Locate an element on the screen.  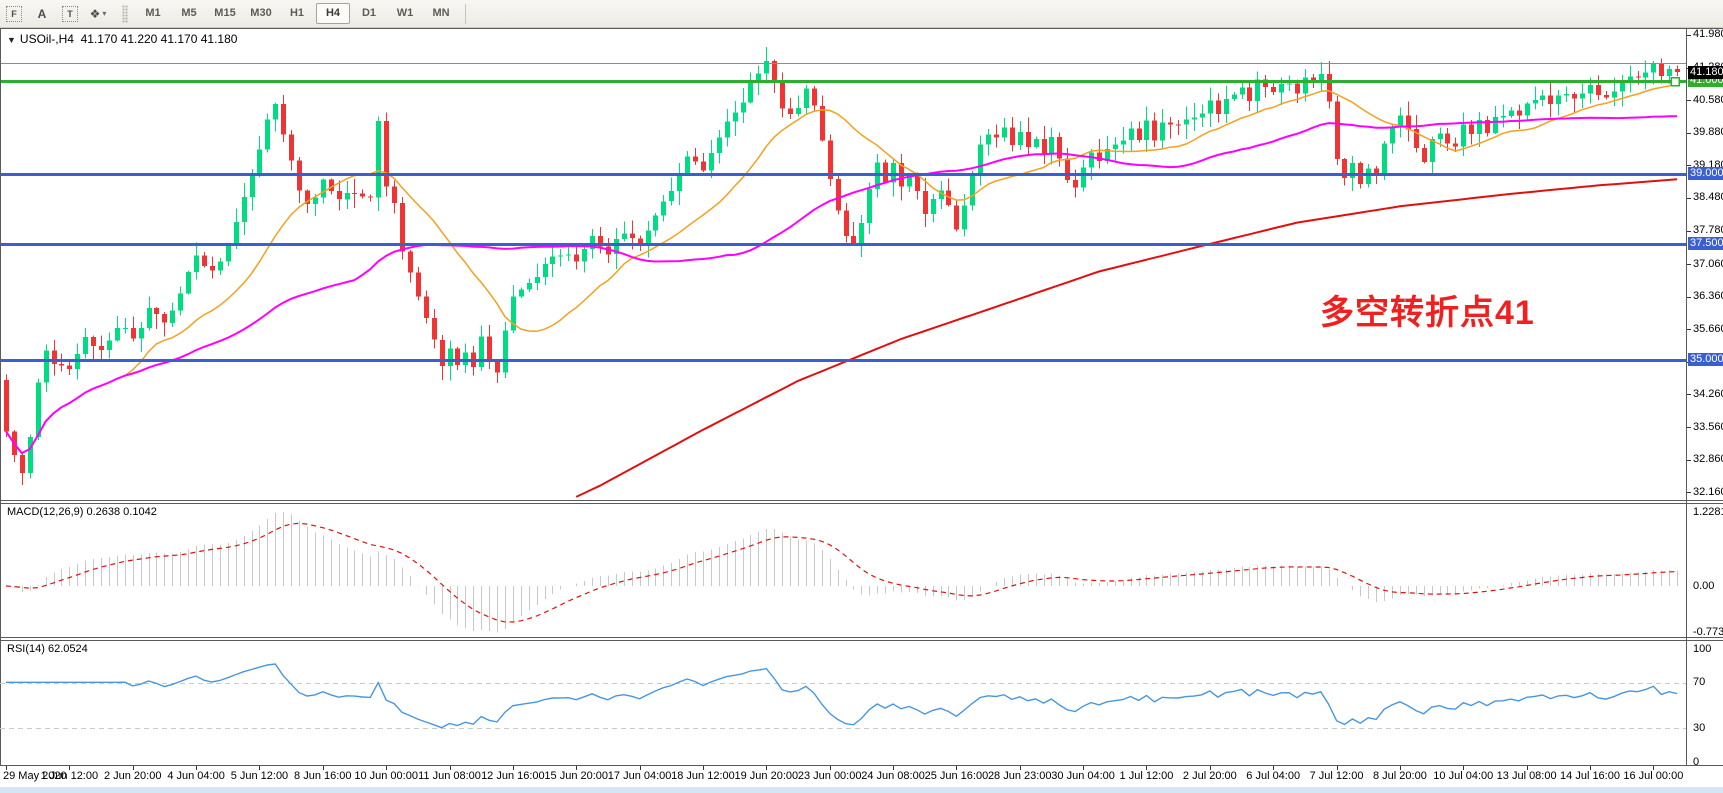
time-axis-label: 10 Jul 04:00 is located at coordinates (1463, 776).